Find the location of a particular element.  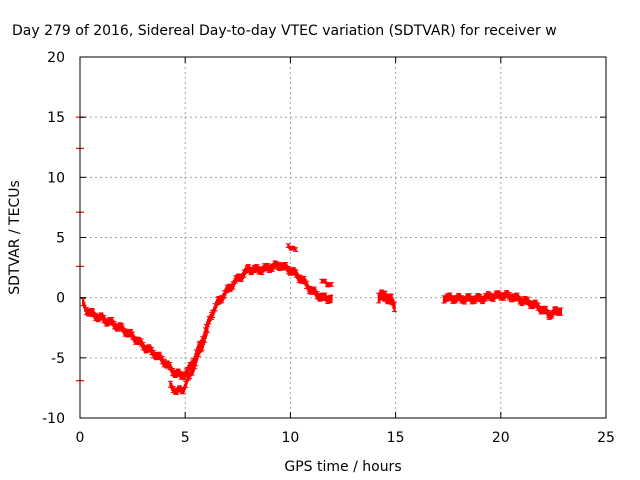

x-tick-label: 5 is located at coordinates (185, 438).